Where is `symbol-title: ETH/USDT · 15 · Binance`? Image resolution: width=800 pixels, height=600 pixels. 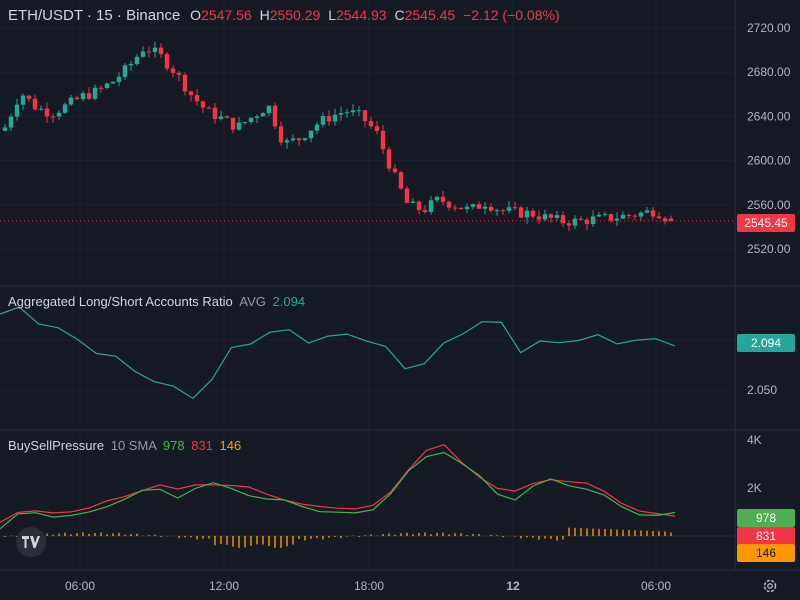
symbol-title: ETH/USDT · 15 · Binance is located at coordinates (94, 15).